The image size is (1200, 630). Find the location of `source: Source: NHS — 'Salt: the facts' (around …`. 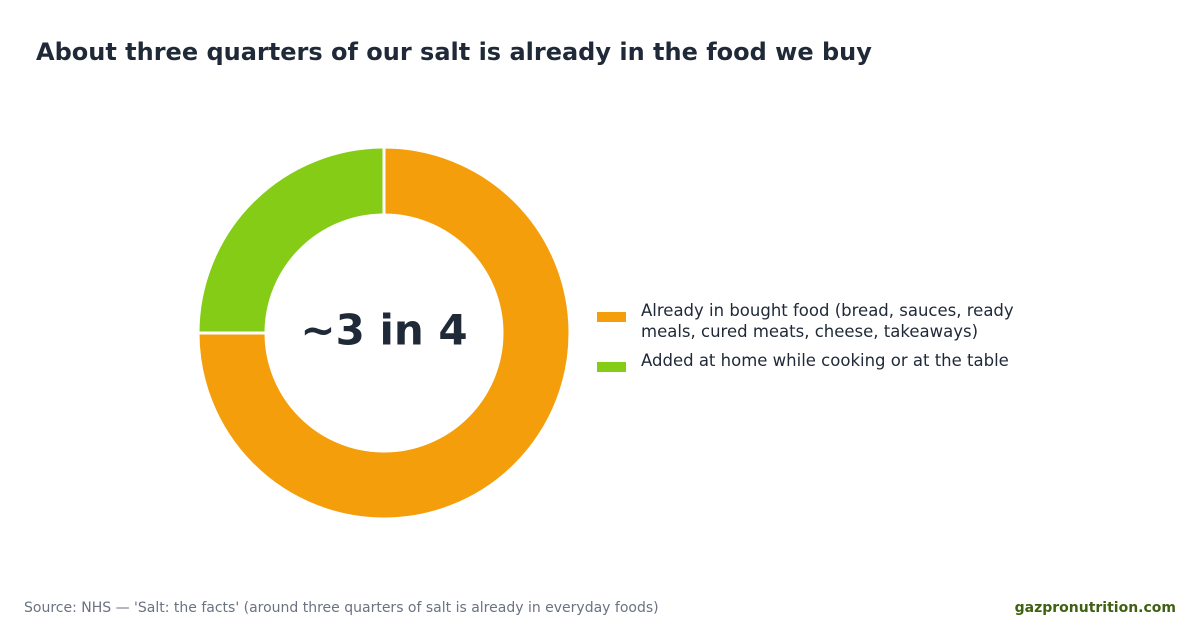

source: Source: NHS — 'Salt: the facts' (around … is located at coordinates (341, 608).